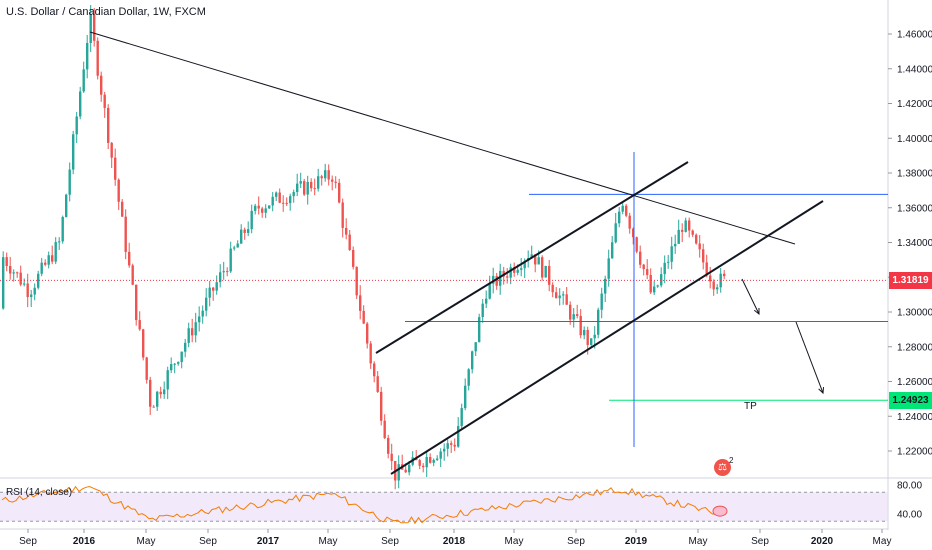  Describe the element at coordinates (532, 257) in the screenshot. I see `channel-upper-line` at that location.